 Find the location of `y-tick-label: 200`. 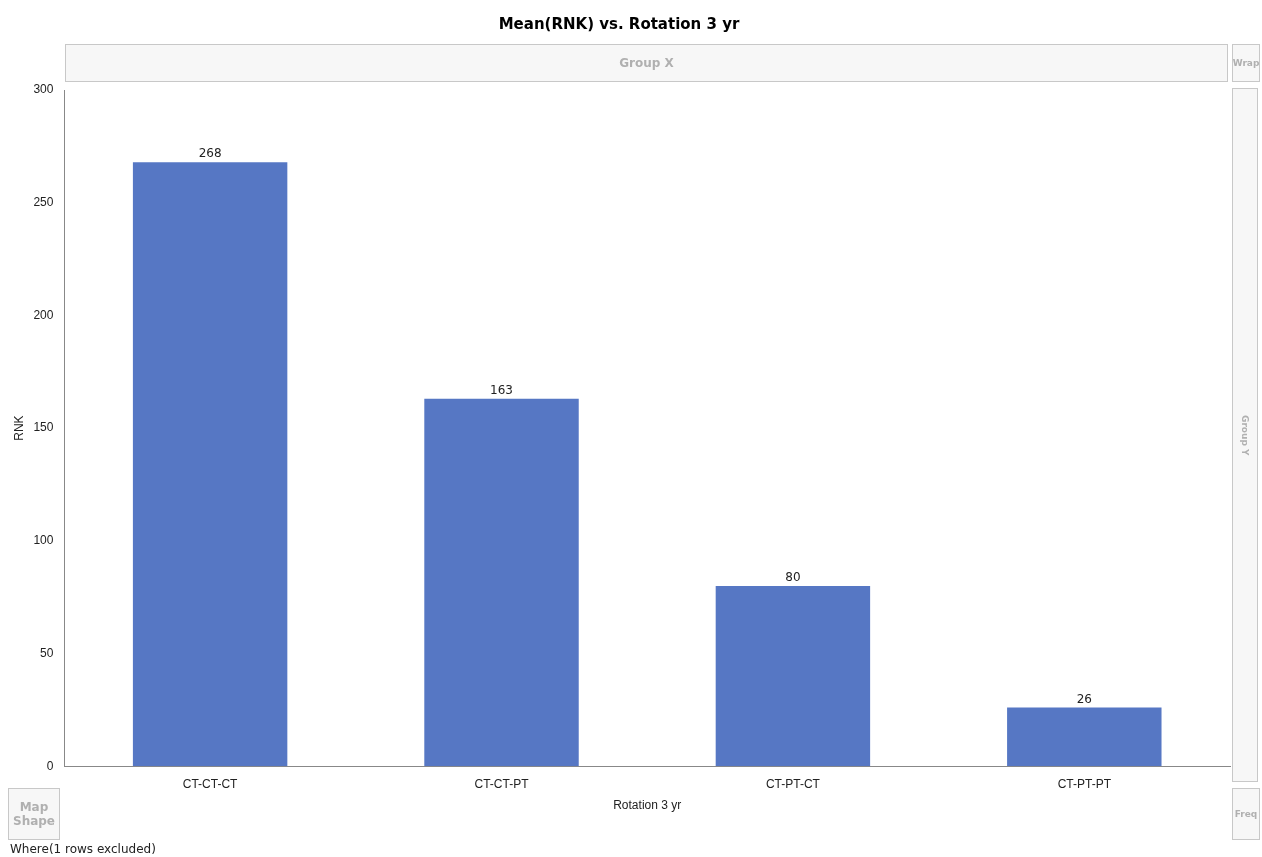

y-tick-label: 200 is located at coordinates (43, 314).